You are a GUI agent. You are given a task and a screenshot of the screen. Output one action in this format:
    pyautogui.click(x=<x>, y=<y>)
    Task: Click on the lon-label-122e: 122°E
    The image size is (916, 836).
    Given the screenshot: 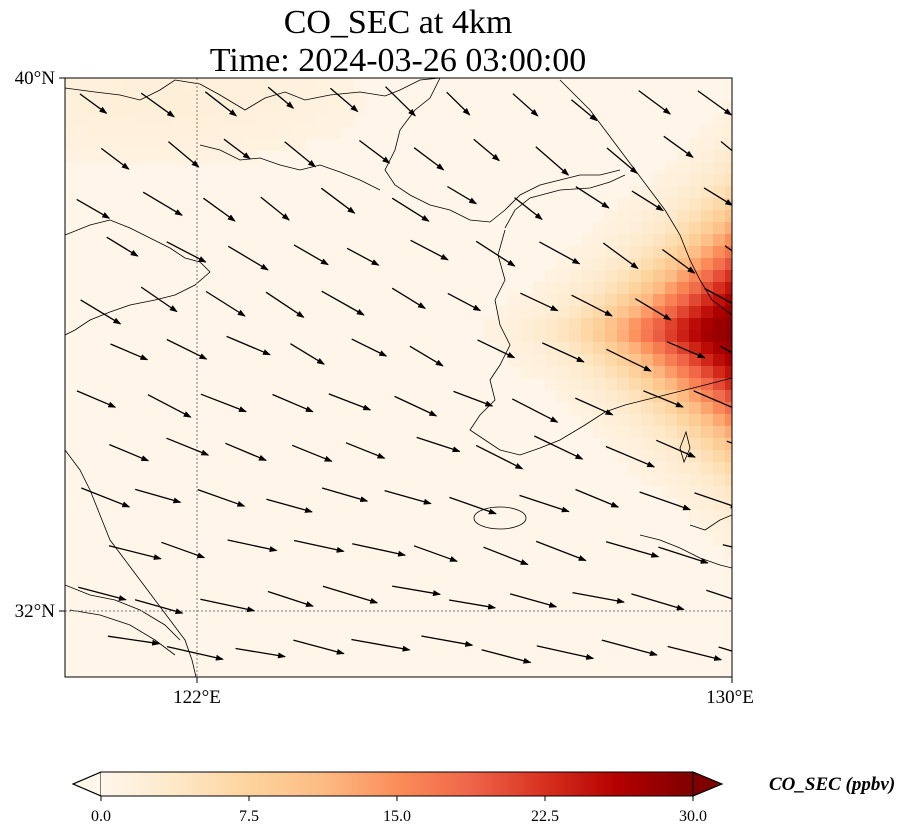 What is the action you would take?
    pyautogui.click(x=197, y=697)
    